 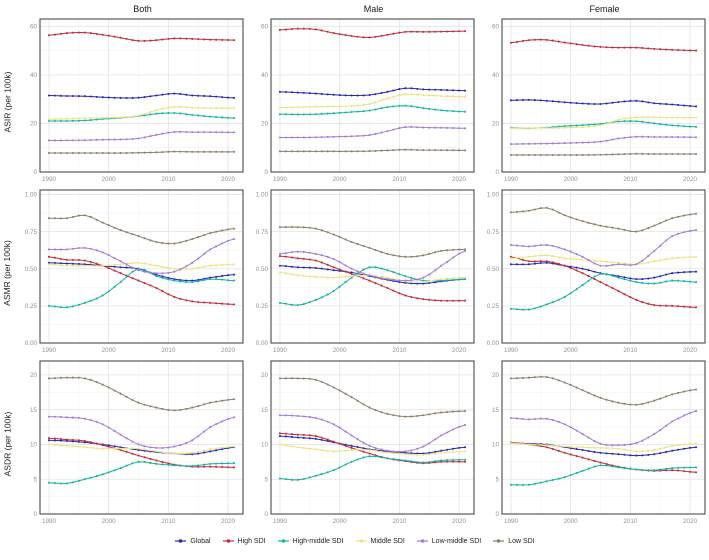 What do you see at coordinates (493, 306) in the screenshot?
I see `svg-text: 0.25` at bounding box center [493, 306].